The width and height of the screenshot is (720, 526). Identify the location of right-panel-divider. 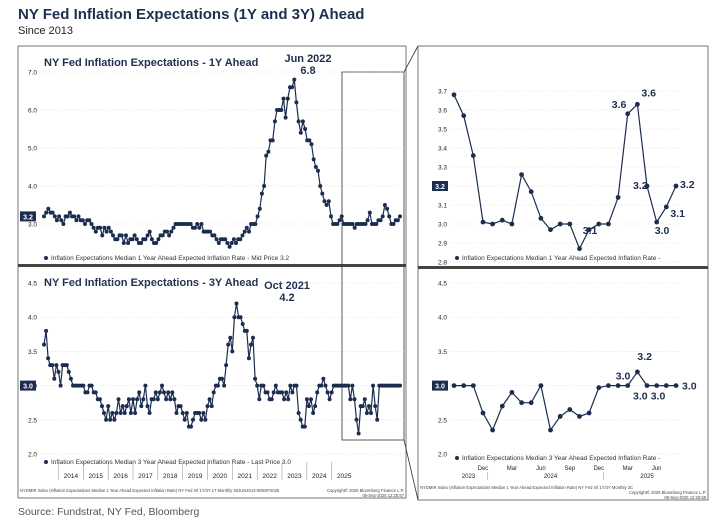
(563, 267).